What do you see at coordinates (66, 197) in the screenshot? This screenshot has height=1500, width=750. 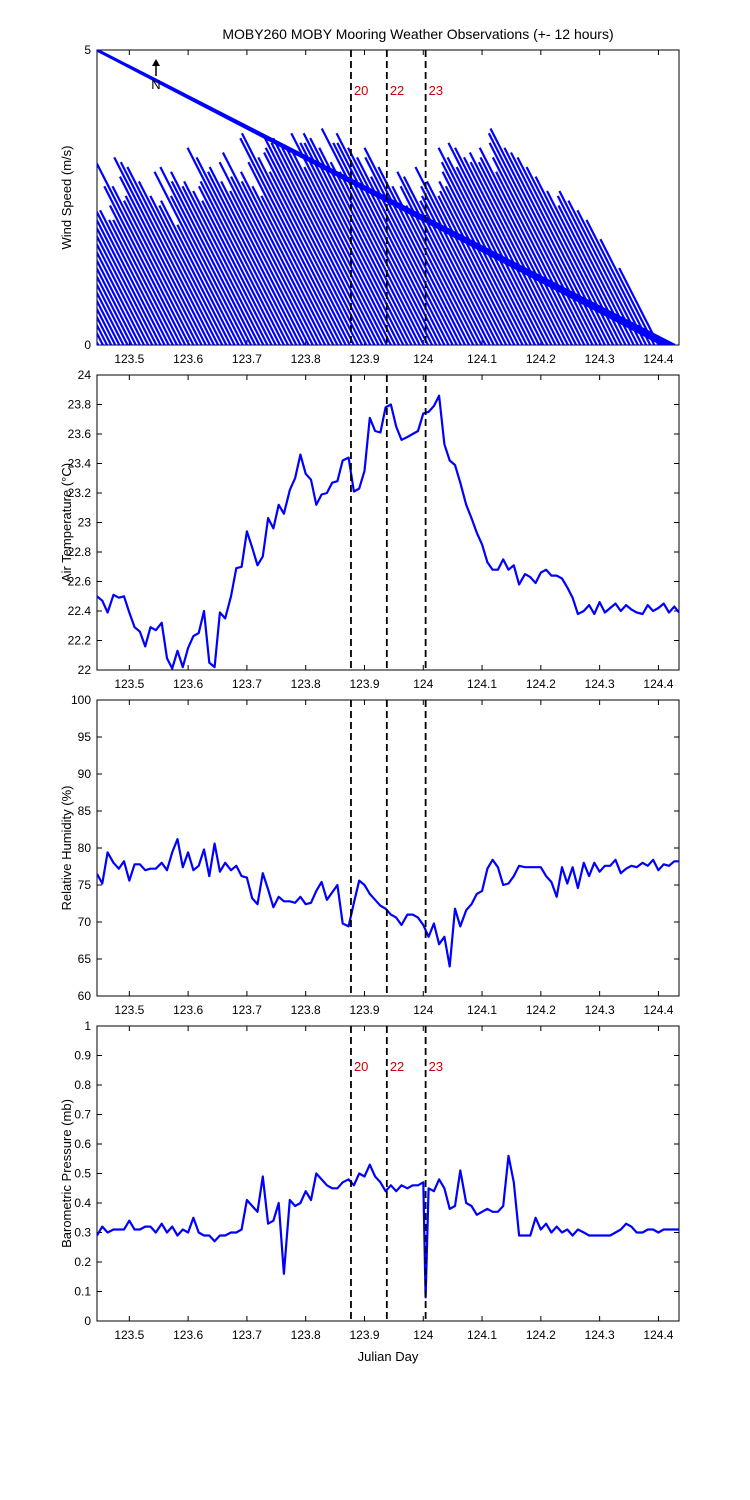 I see `wind-y-axis-label: Wind Speed (m/s)` at bounding box center [66, 197].